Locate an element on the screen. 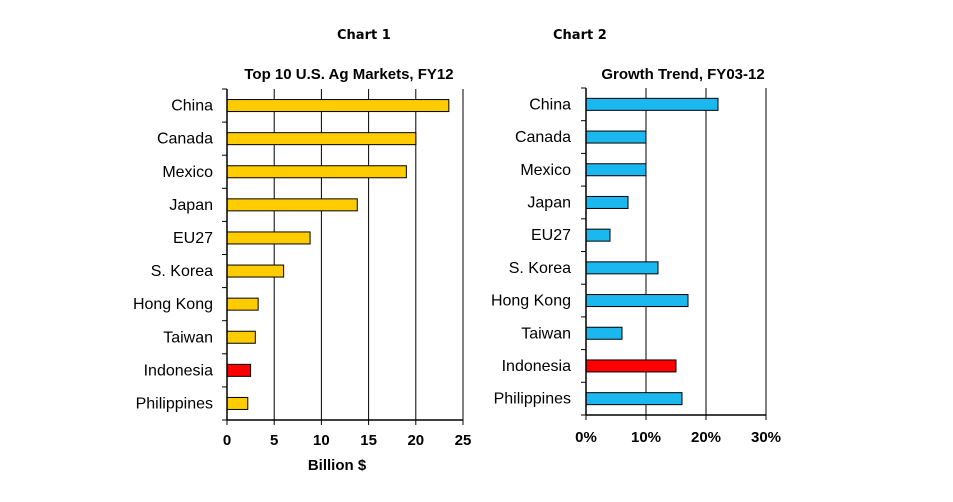 The image size is (953, 502). chart-1-bar-mexico is located at coordinates (316, 172).